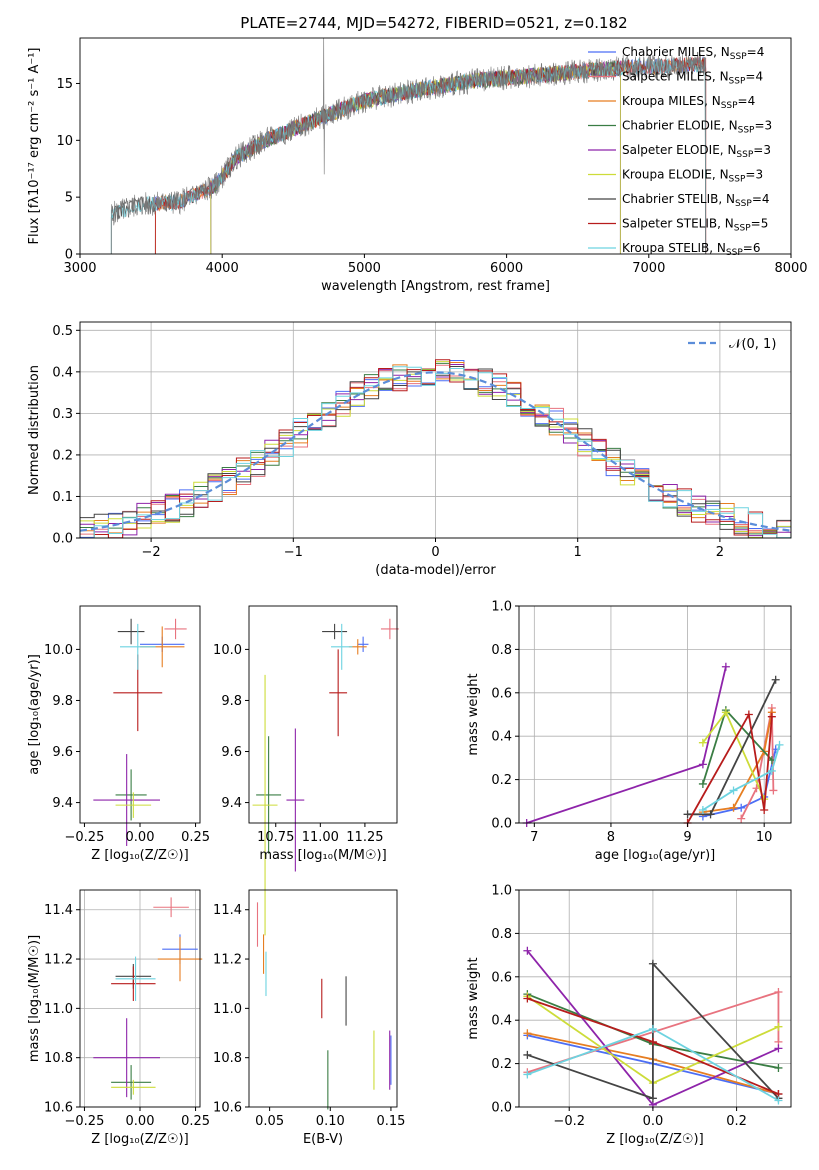  Describe the element at coordinates (227, 1108) in the screenshot. I see `y-tick-label: 10.6` at that location.